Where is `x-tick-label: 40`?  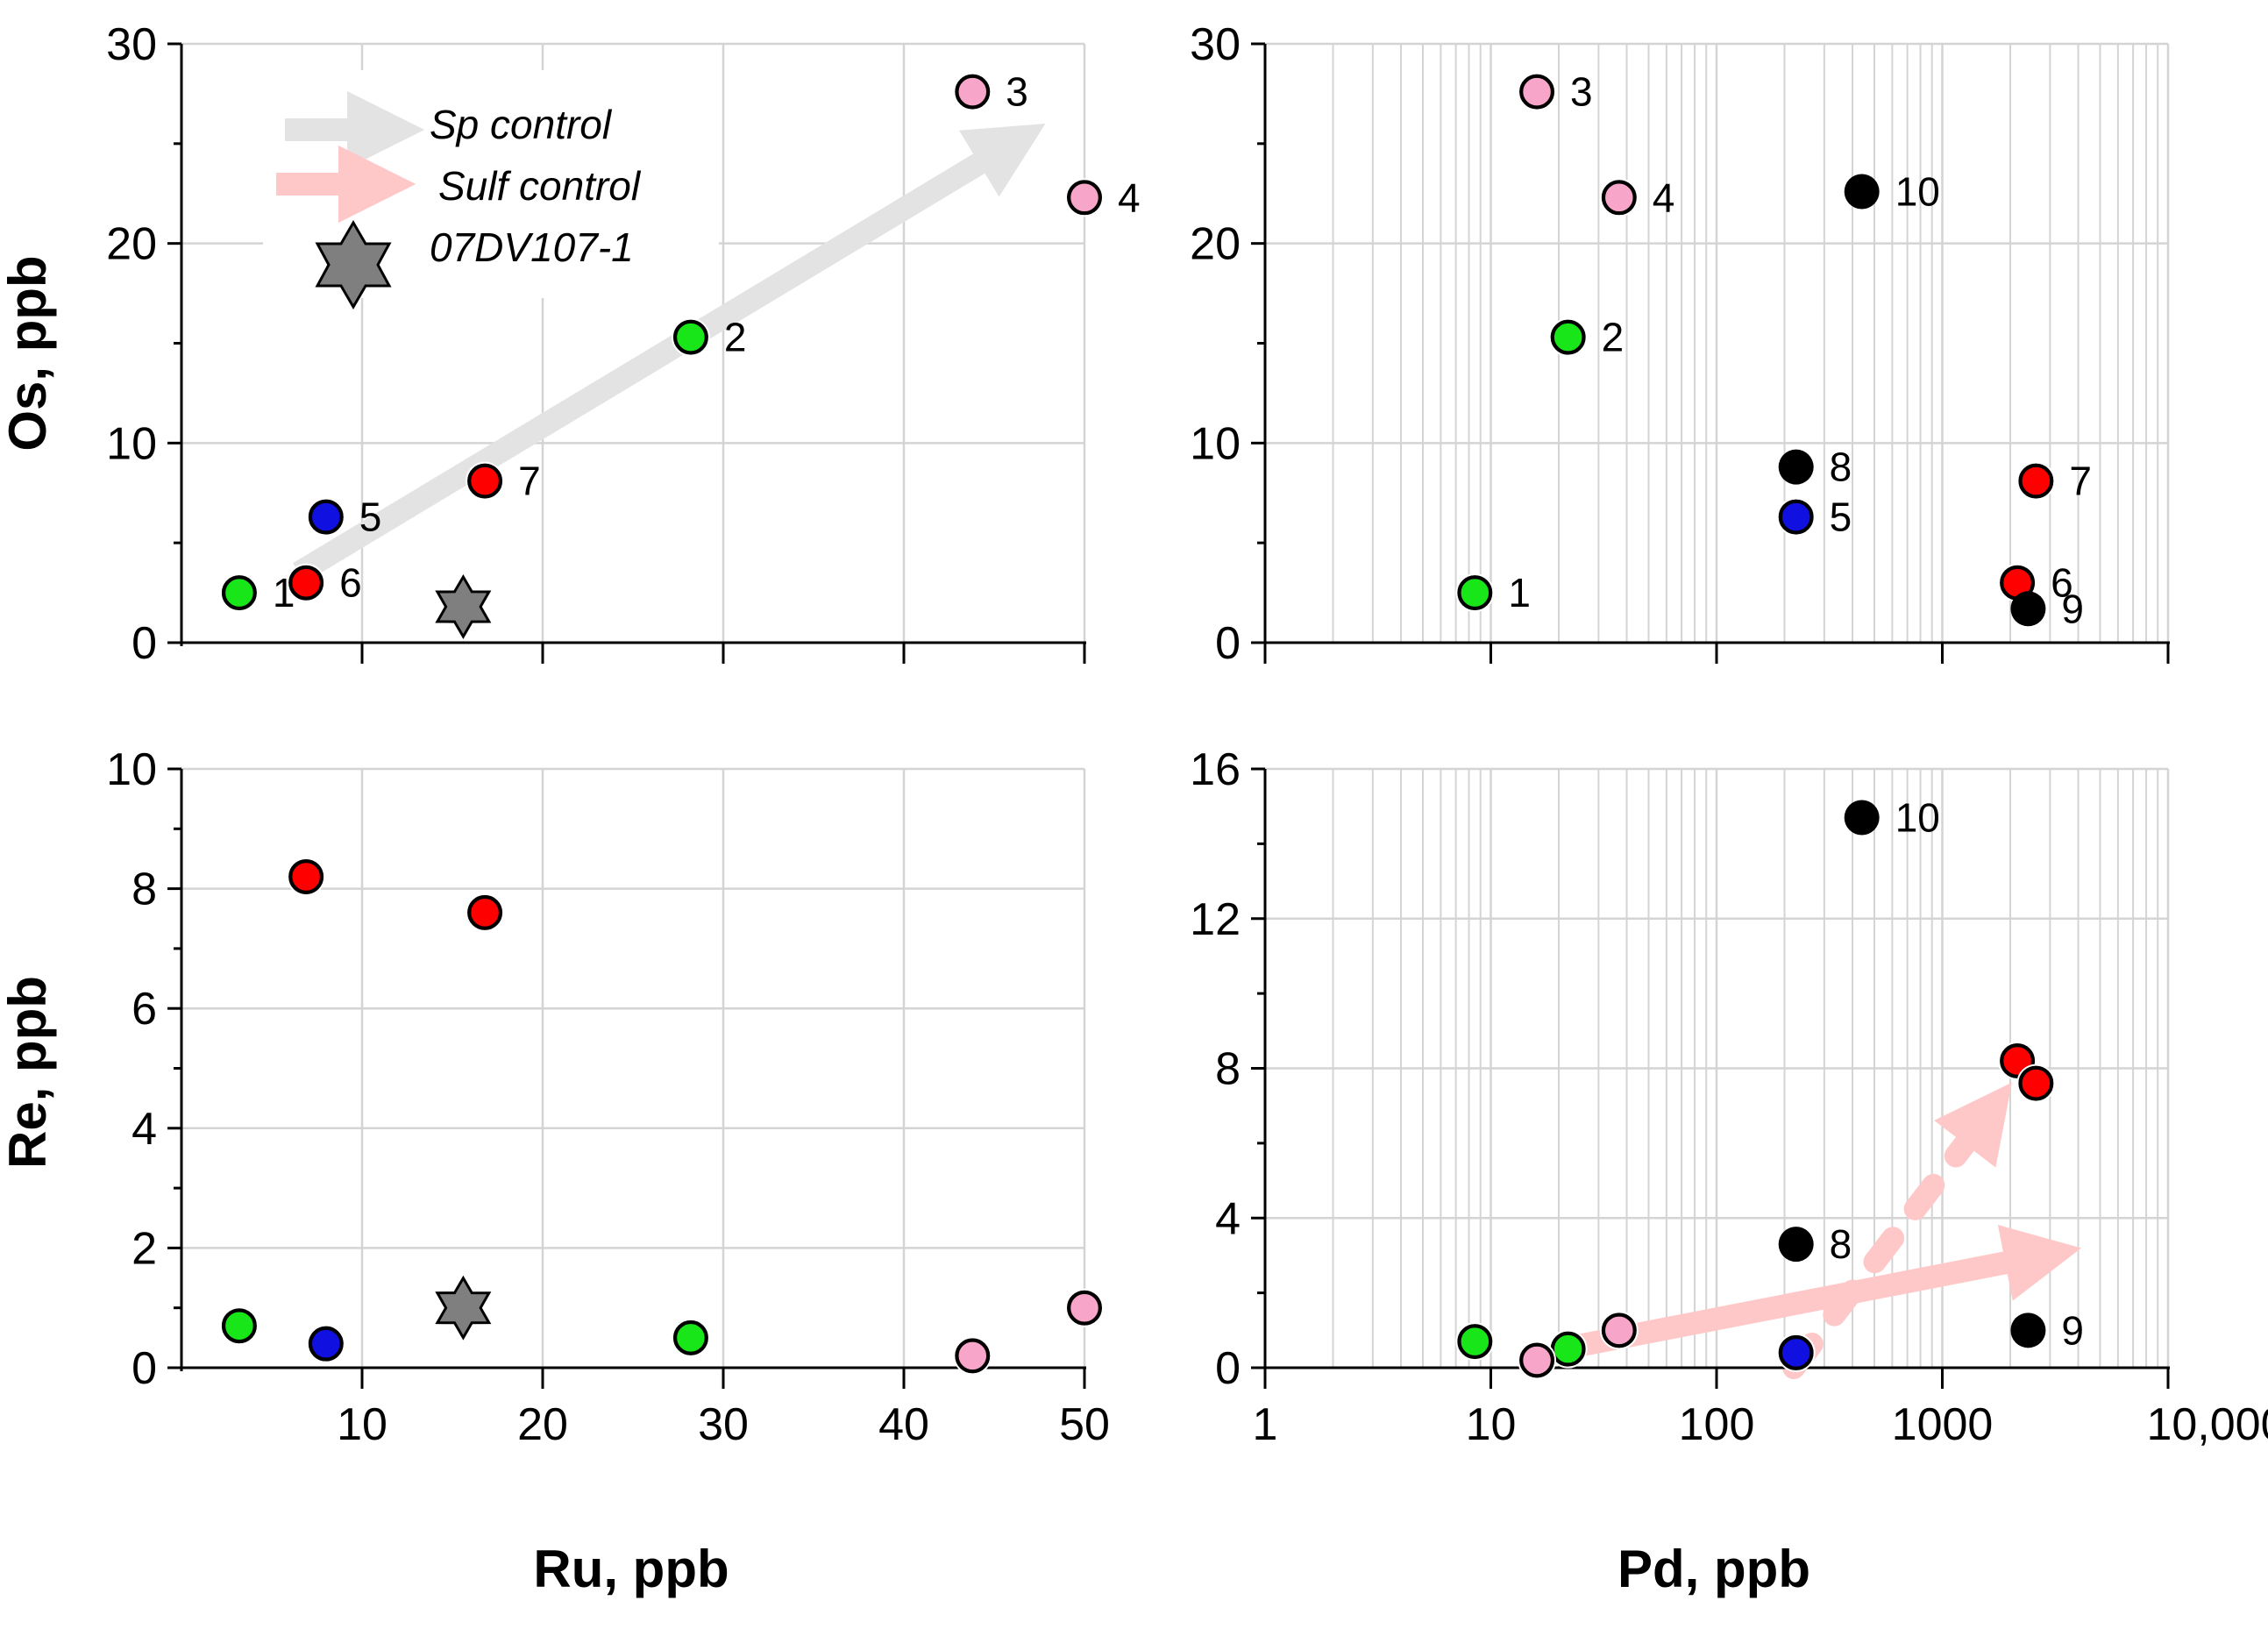
x-tick-label: 40 is located at coordinates (903, 1424).